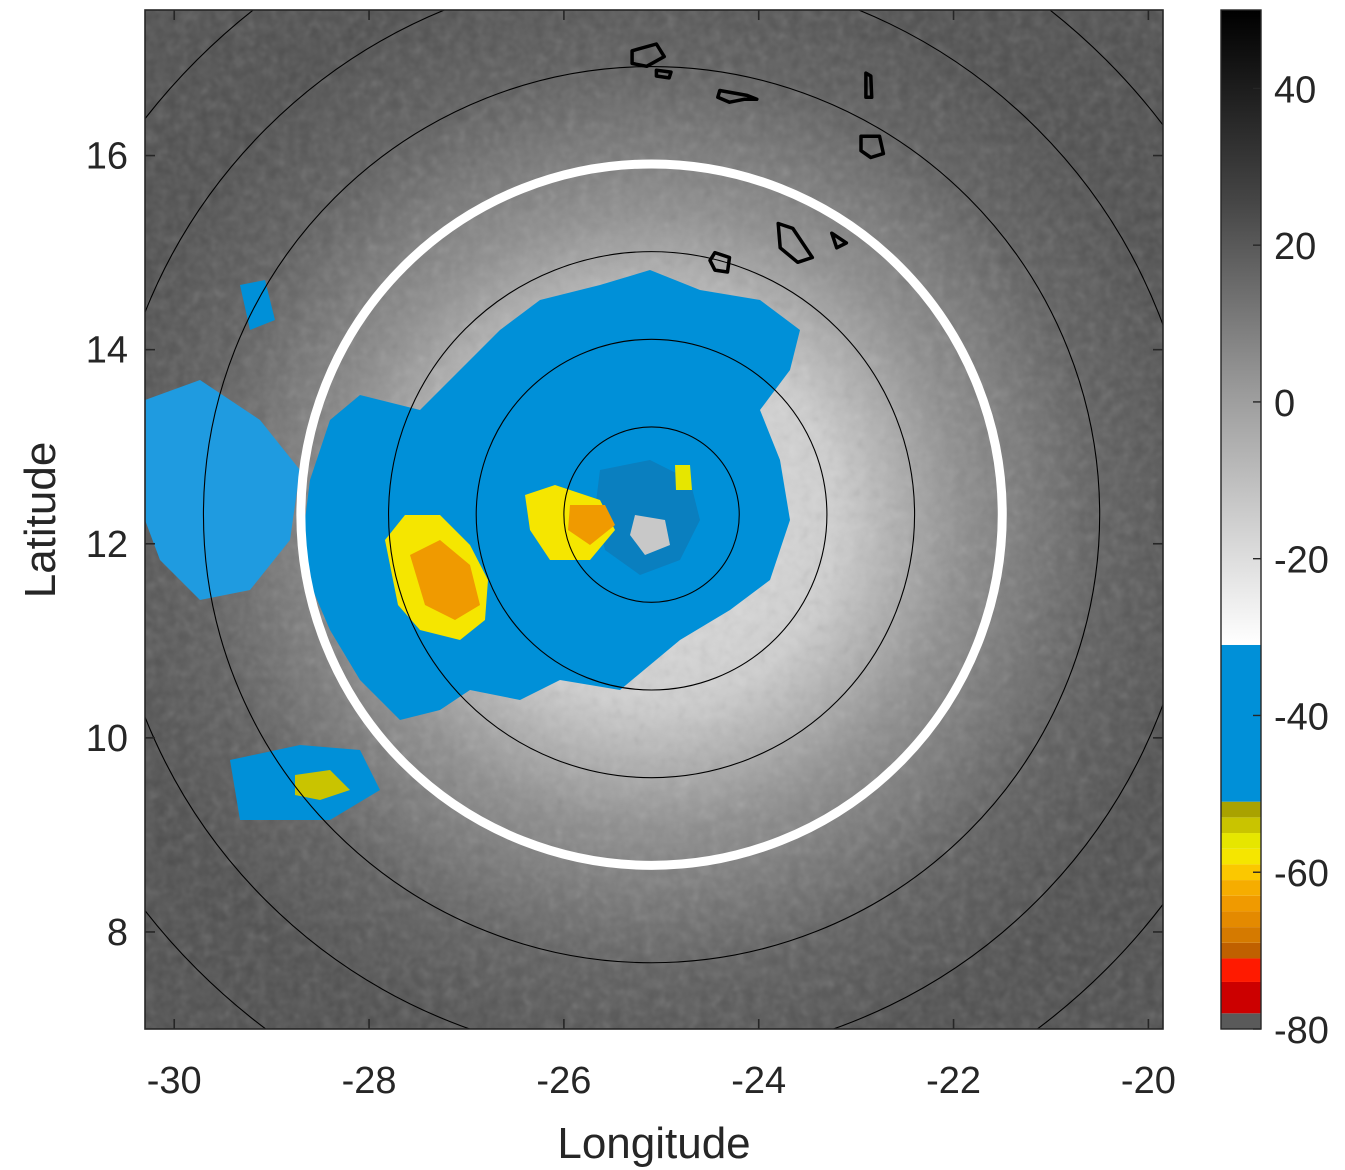 The height and width of the screenshot is (1170, 1345). Describe the element at coordinates (650, 535) in the screenshot. I see `eye` at that location.